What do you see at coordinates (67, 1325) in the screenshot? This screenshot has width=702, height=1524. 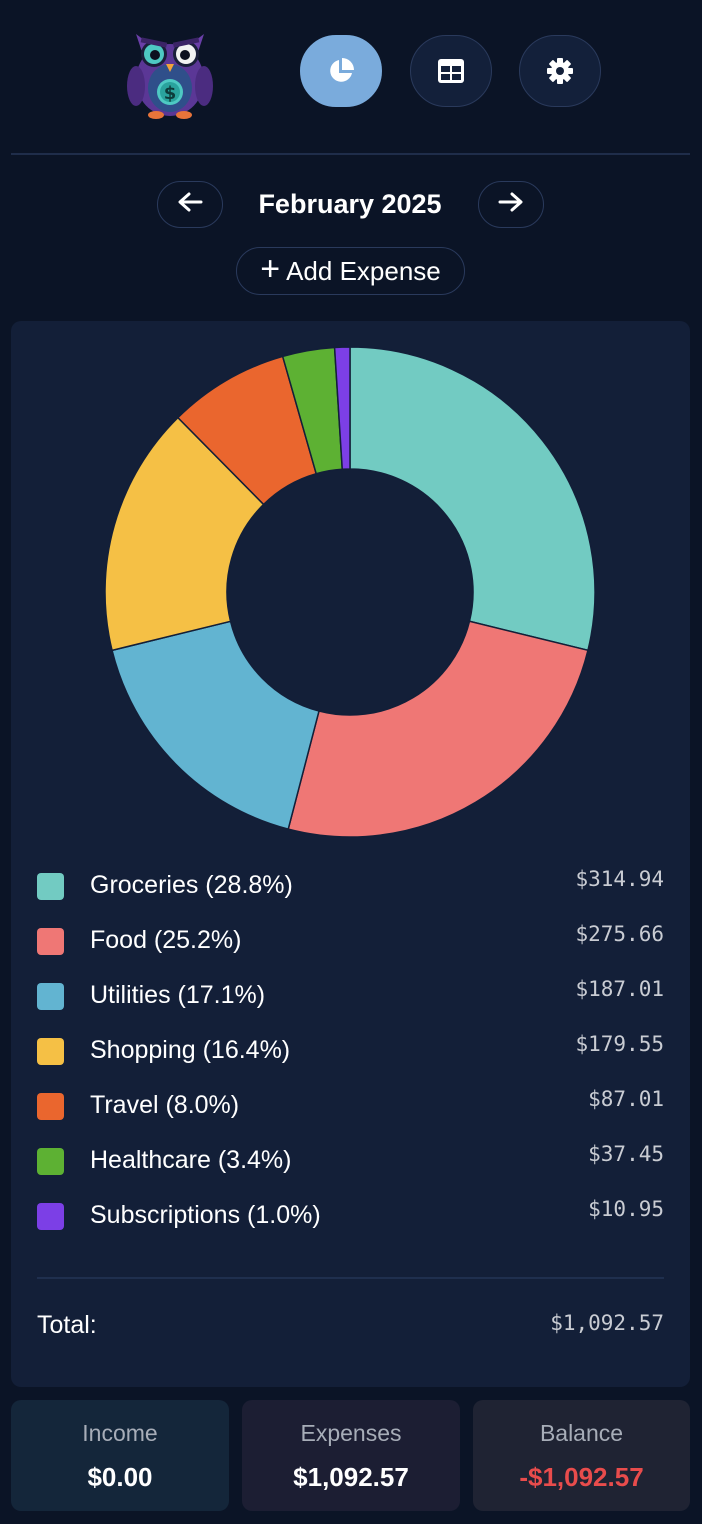 I see `total-label: Total:` at bounding box center [67, 1325].